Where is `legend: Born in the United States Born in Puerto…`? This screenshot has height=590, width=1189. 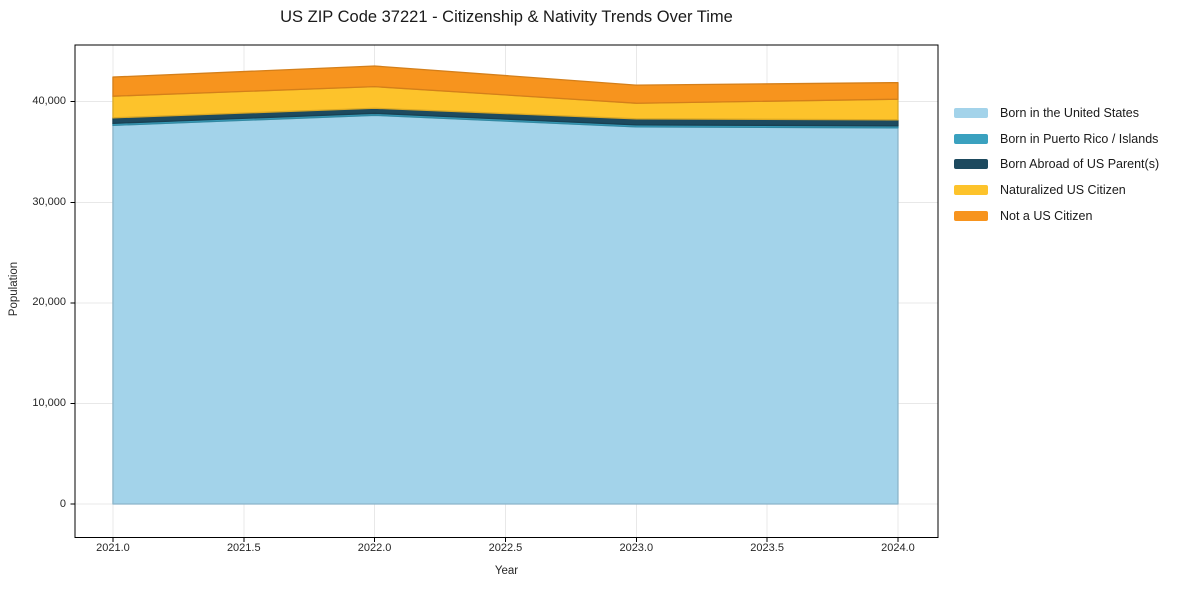 legend: Born in the United States Born in Puerto… is located at coordinates (1056, 164).